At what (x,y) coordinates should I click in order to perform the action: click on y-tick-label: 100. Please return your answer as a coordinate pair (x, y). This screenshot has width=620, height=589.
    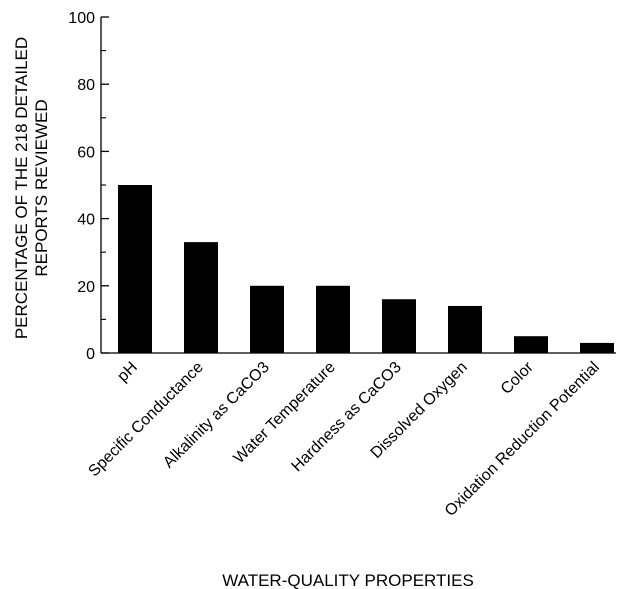
    Looking at the image, I should click on (81, 18).